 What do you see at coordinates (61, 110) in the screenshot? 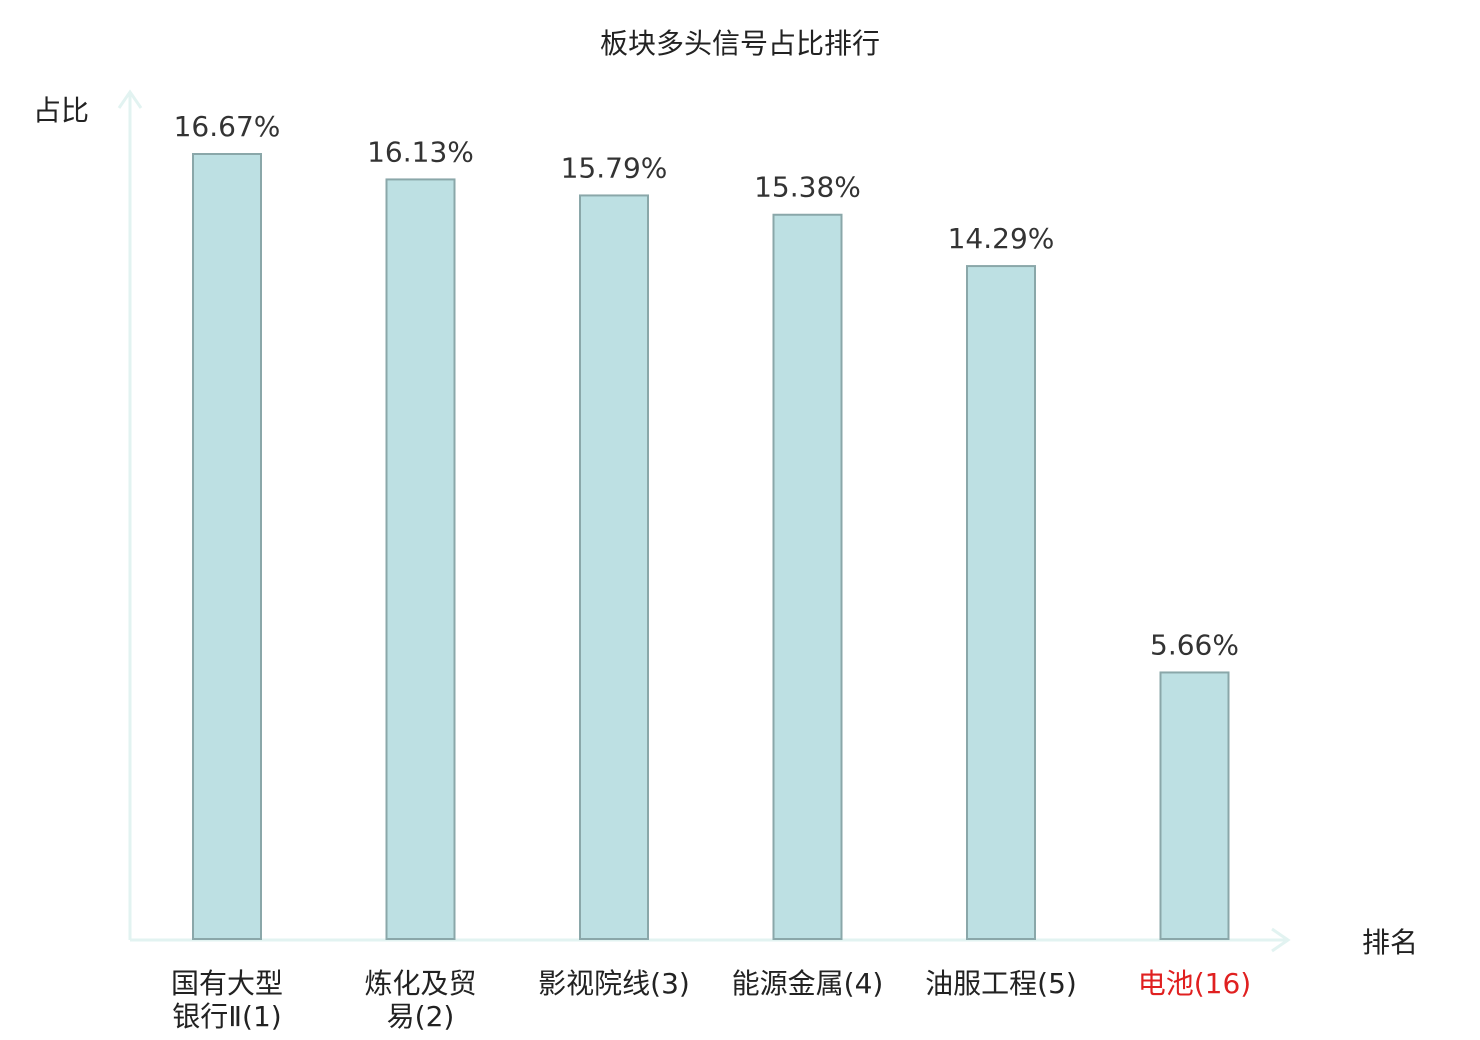
I see `y-axis-title: 占比` at bounding box center [61, 110].